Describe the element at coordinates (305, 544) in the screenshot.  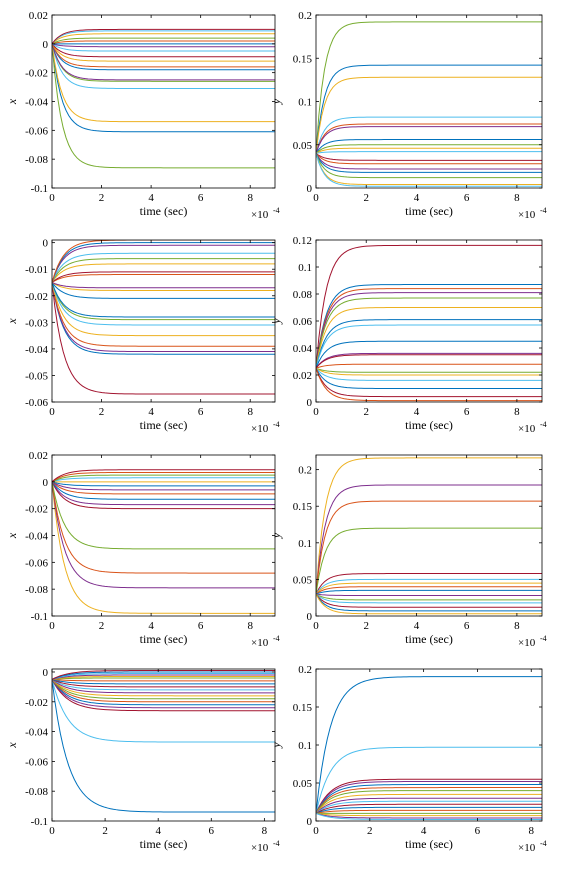
I see `y-tick-label: 0.1` at that location.